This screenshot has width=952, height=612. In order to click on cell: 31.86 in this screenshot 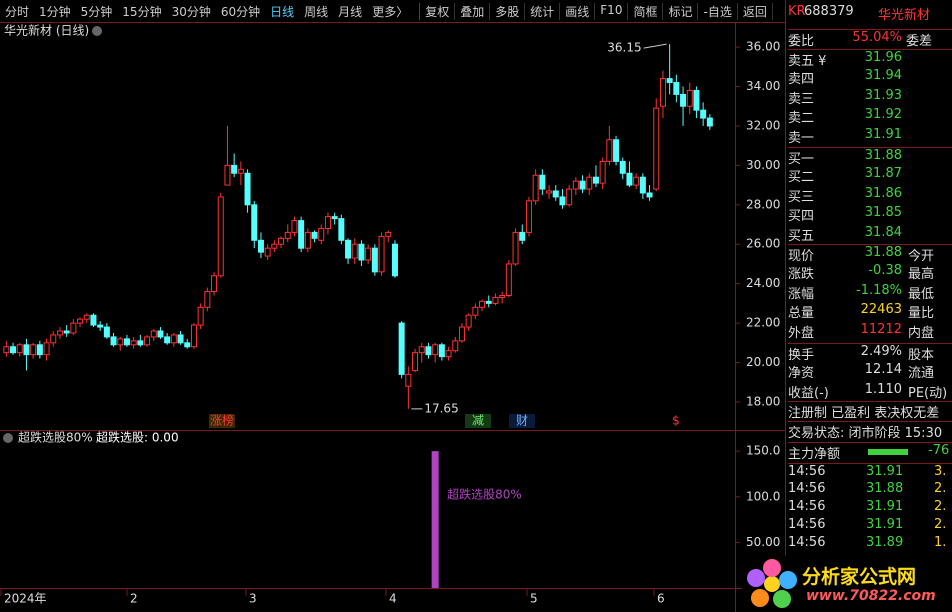, I will do `click(883, 193)`.